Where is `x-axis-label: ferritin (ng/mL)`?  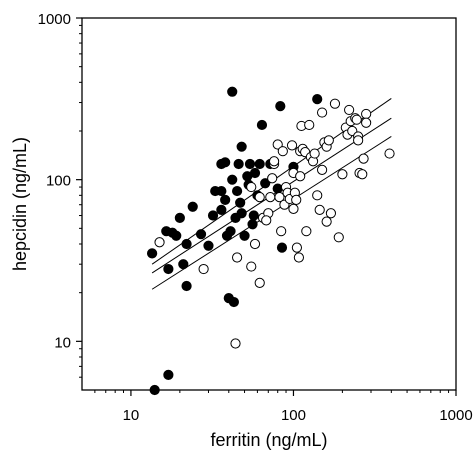
x-axis-label: ferritin (ng/mL) is located at coordinates (268, 440).